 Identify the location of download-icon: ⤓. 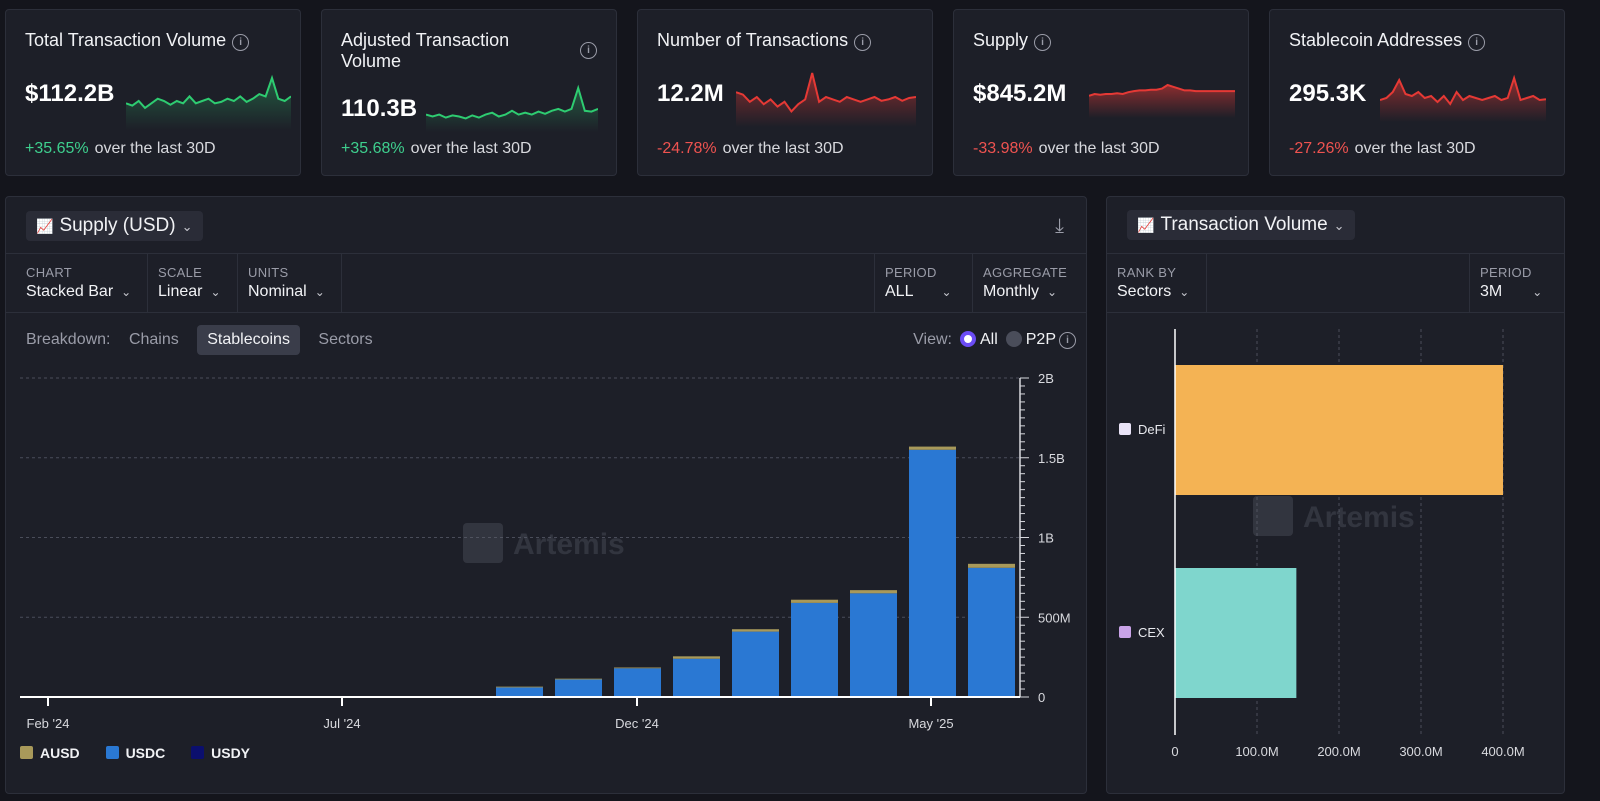
(1059, 226).